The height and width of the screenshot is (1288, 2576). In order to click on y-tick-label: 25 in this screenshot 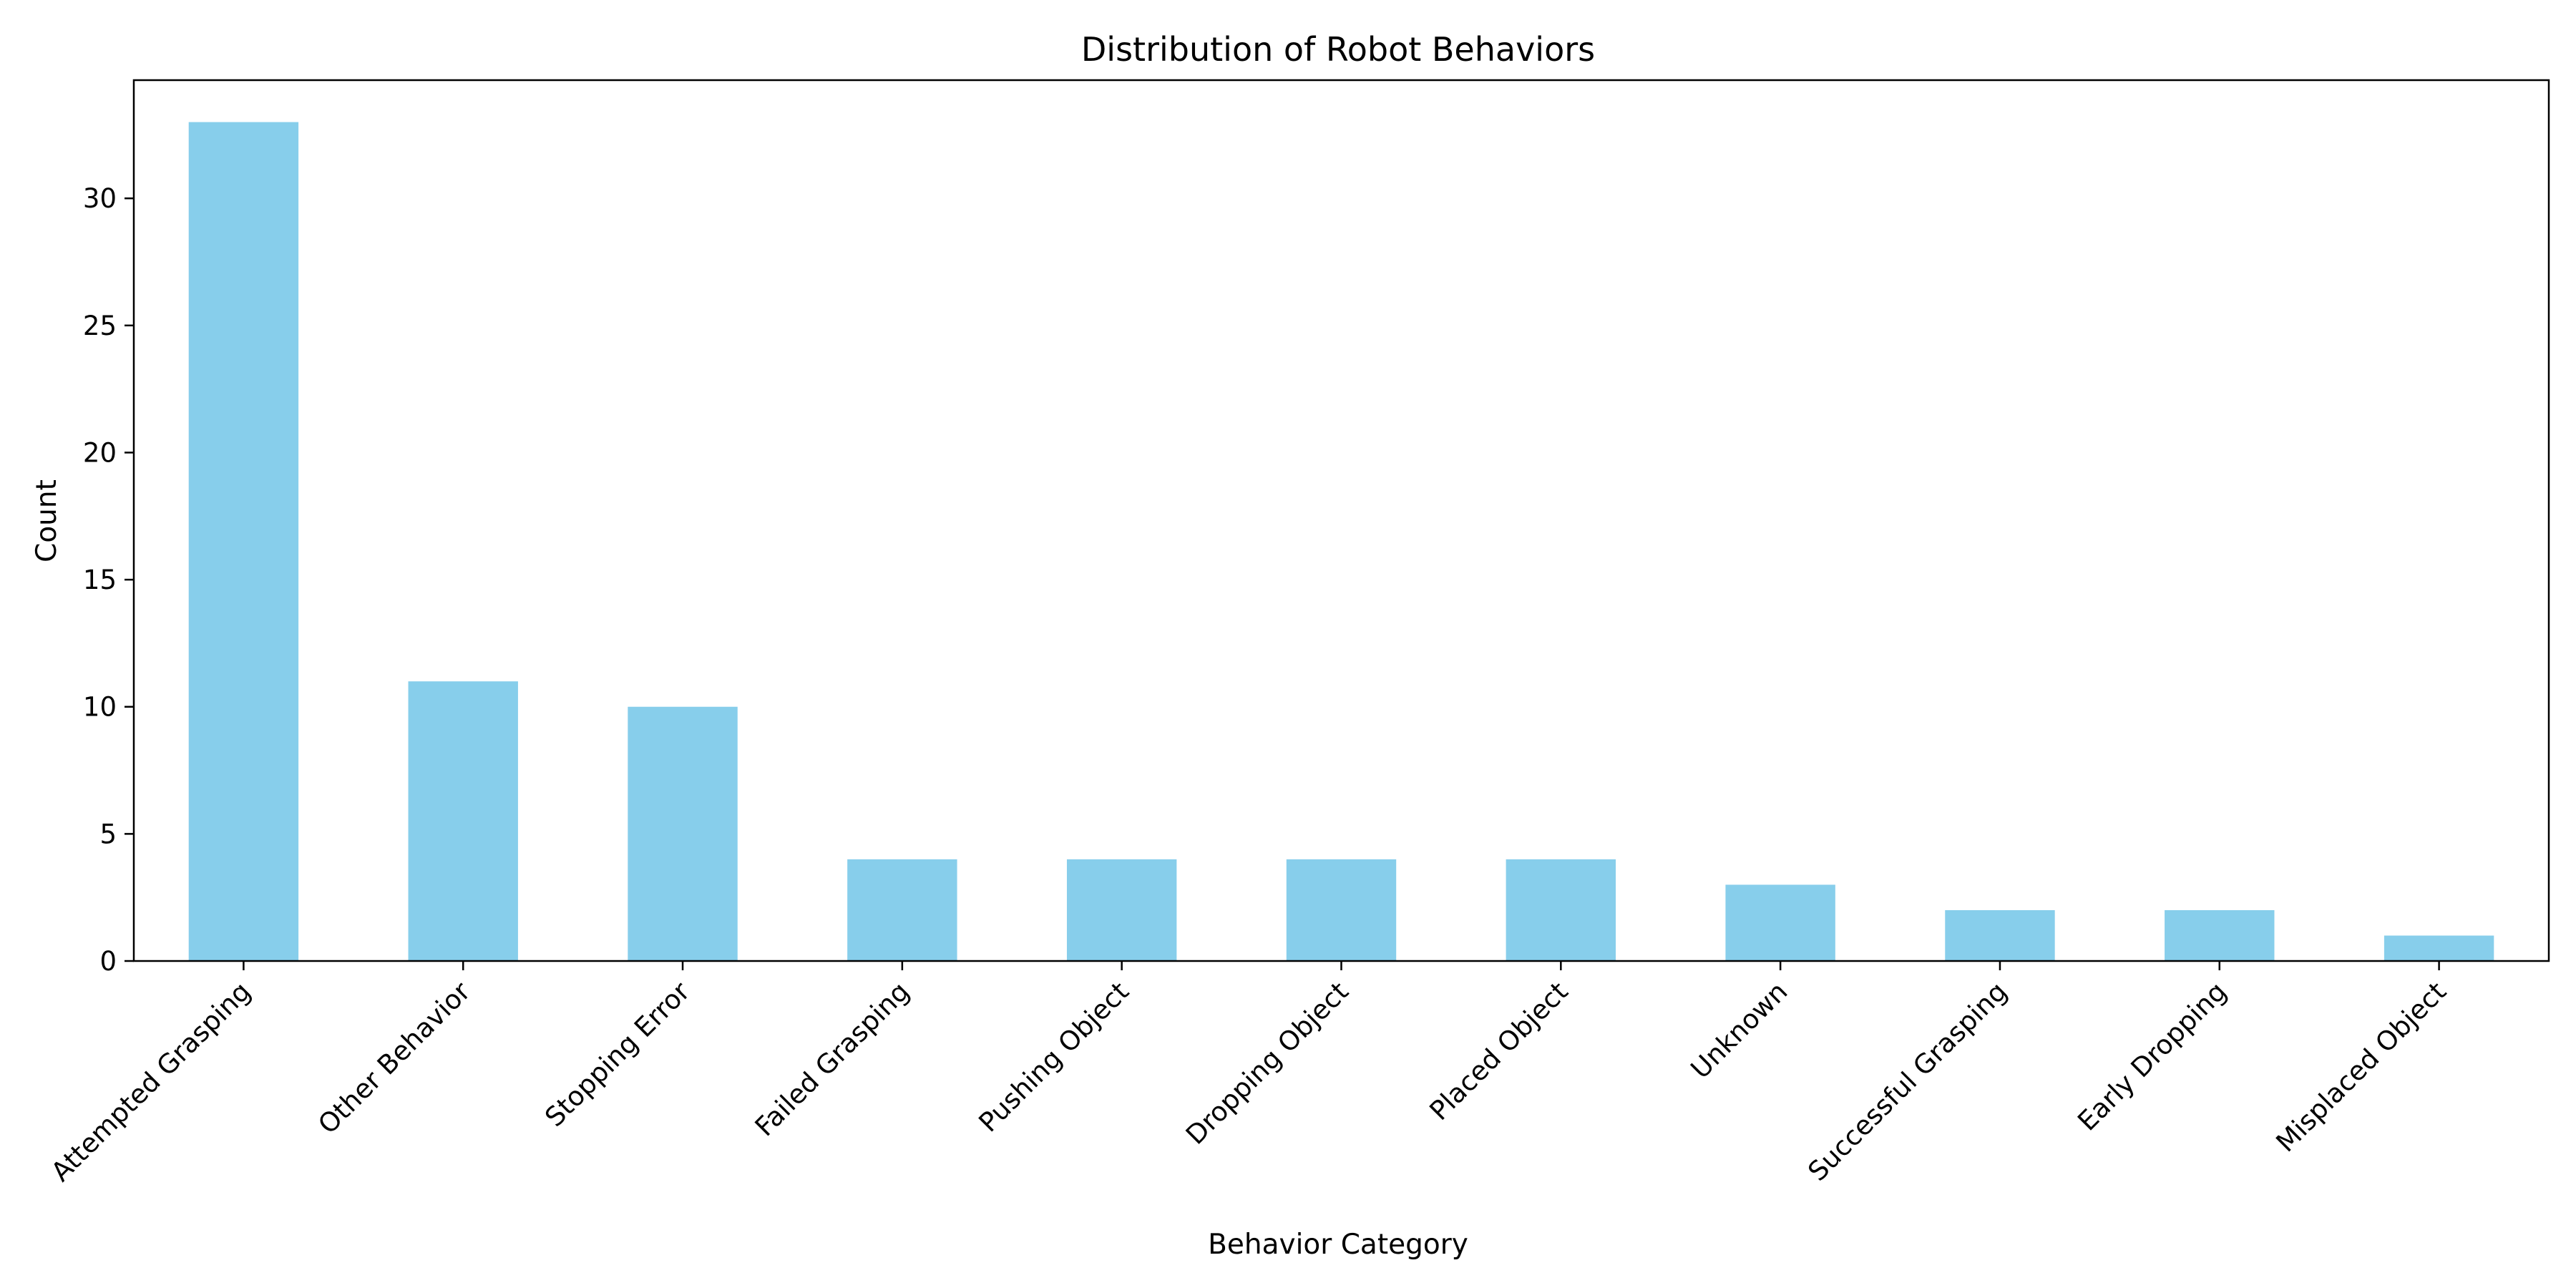, I will do `click(100, 326)`.